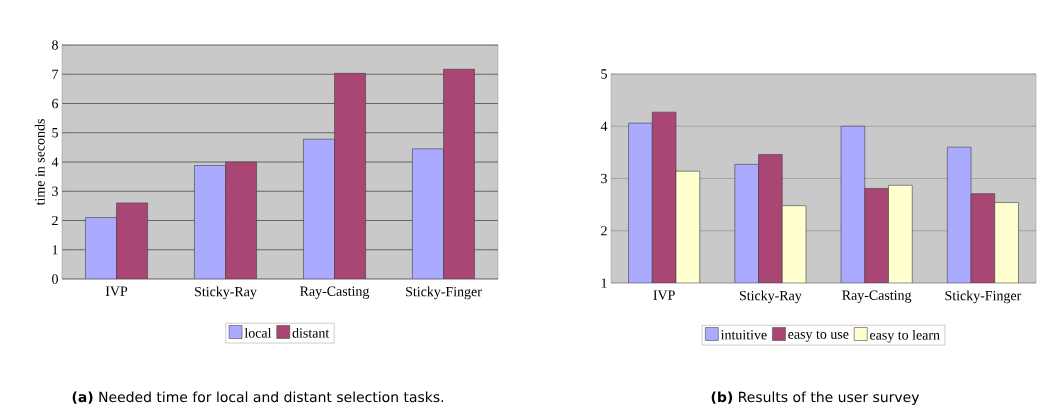 This screenshot has height=412, width=1043. I want to click on y-tick-label: 6, so click(55, 103).